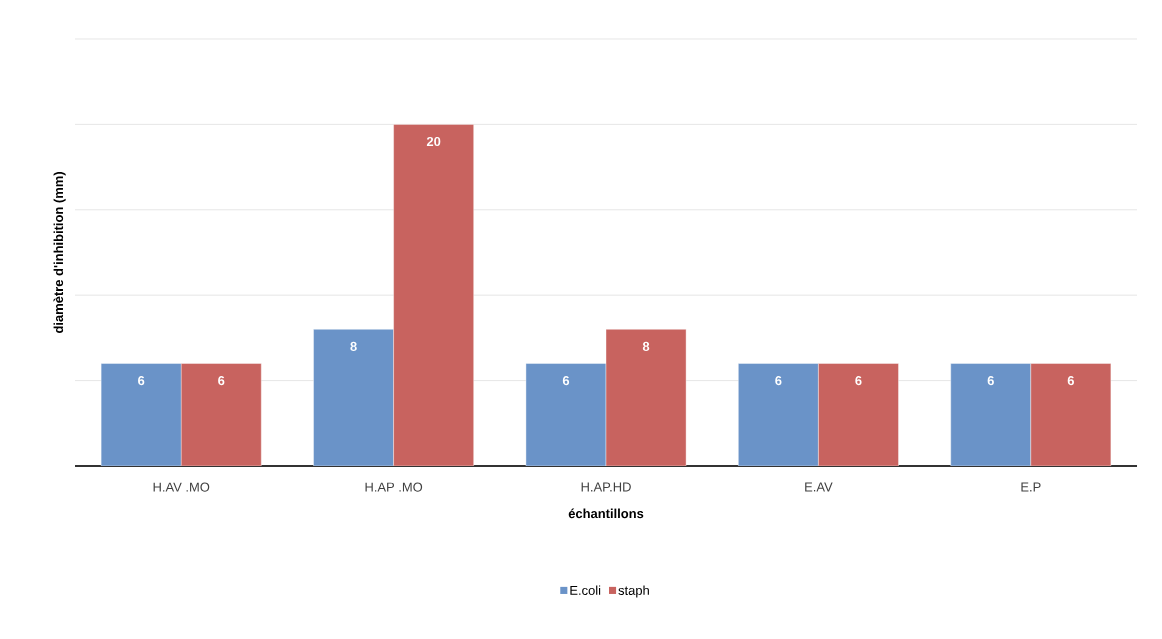 The width and height of the screenshot is (1162, 639). I want to click on y-axis-title: diamètre d'inhibition (mm), so click(59, 252).